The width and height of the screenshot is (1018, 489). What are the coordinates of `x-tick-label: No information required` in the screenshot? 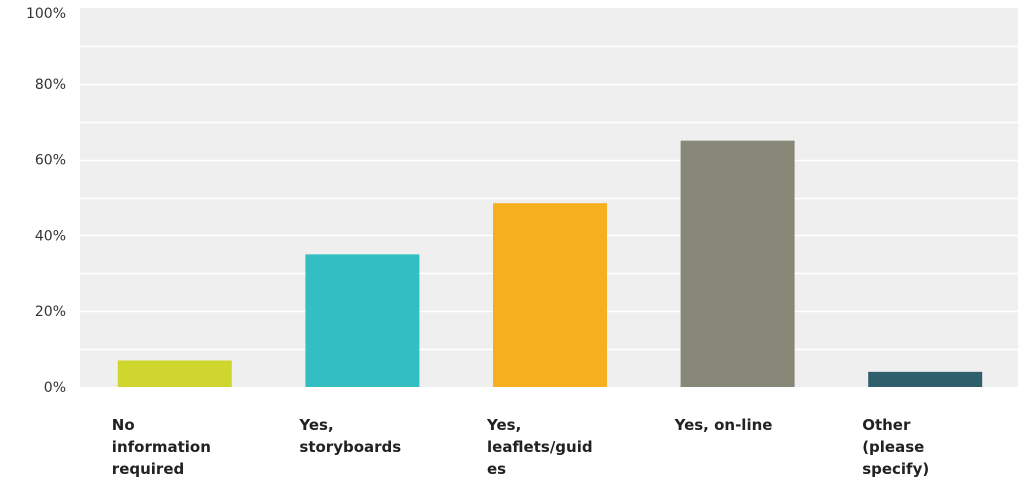 It's located at (161, 447).